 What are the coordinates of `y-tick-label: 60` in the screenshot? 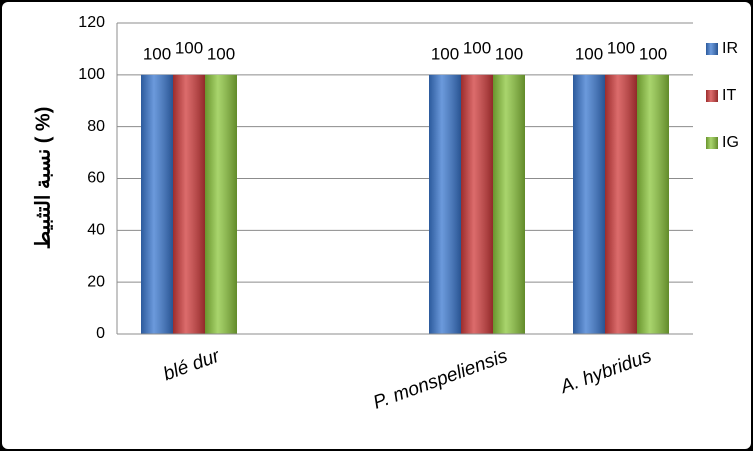 It's located at (96, 178).